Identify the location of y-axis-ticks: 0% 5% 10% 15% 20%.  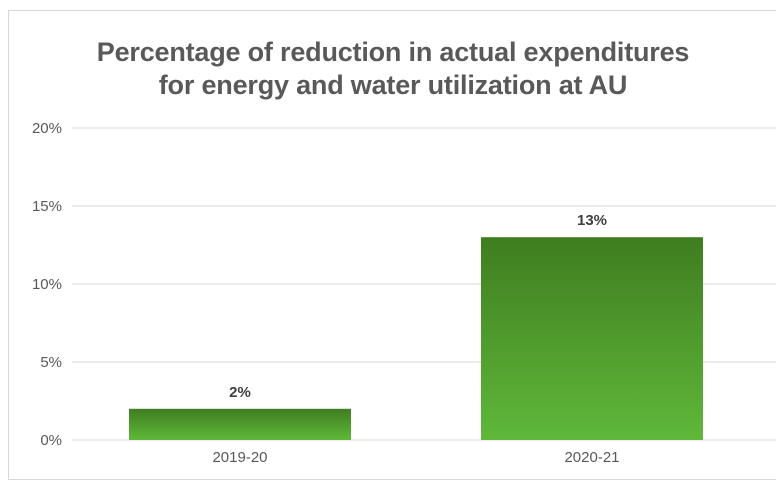
(47, 284).